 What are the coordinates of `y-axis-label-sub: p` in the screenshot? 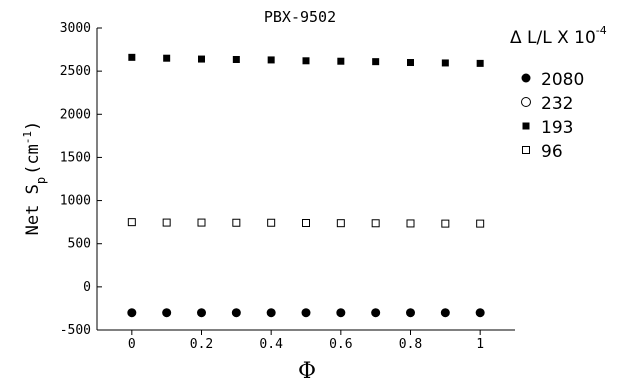 It's located at (41, 180).